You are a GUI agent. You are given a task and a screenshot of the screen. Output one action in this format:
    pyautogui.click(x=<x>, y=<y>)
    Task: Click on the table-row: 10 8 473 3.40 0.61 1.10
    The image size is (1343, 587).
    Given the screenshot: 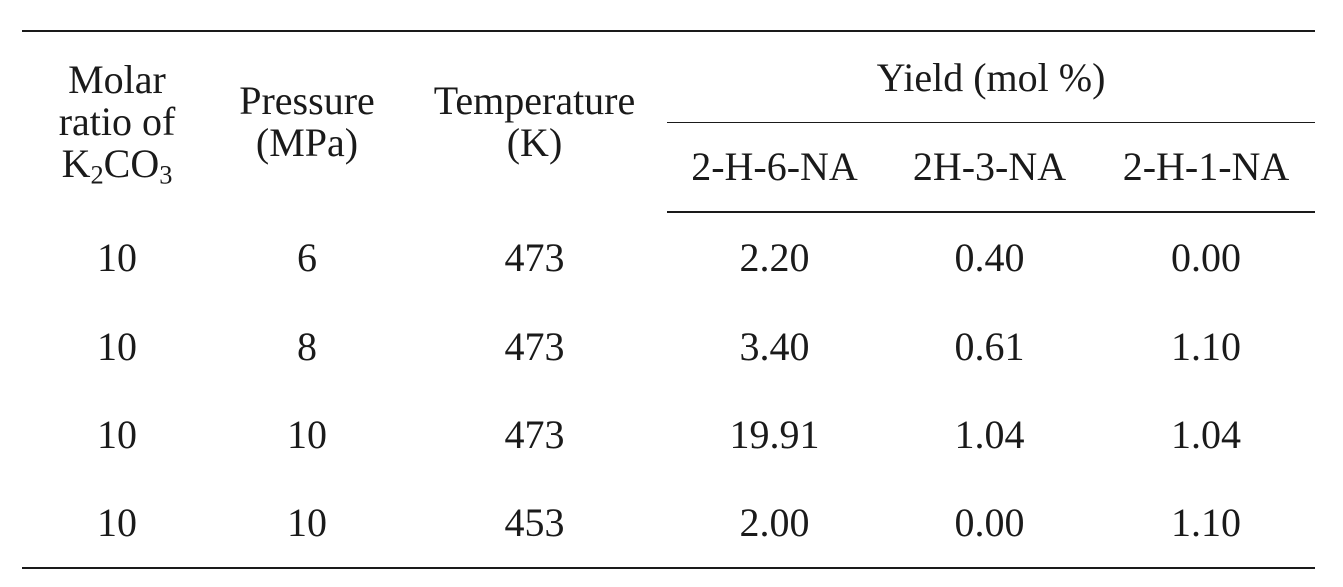 What is the action you would take?
    pyautogui.click(x=668, y=347)
    